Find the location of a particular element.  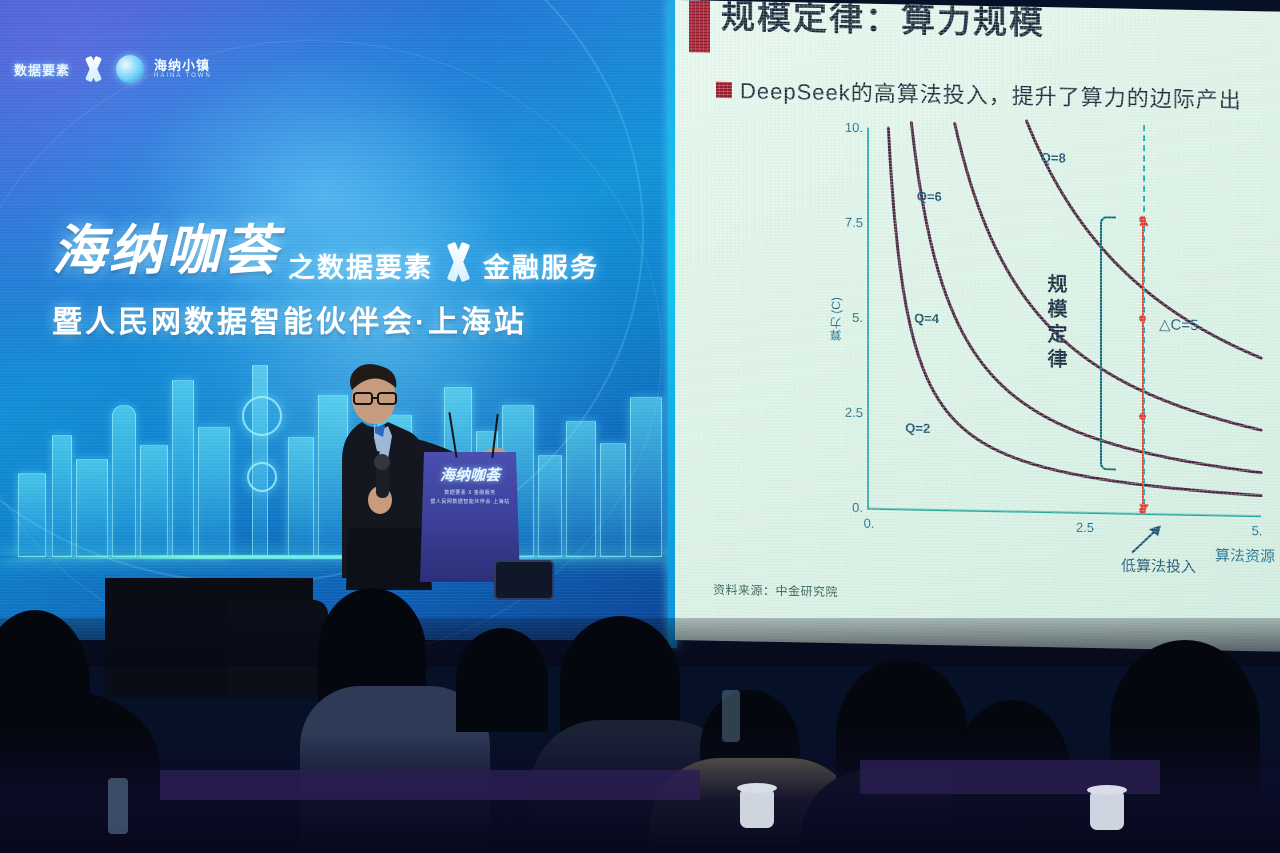

banner-sub-suffix: 金融服务 is located at coordinates (541, 268).